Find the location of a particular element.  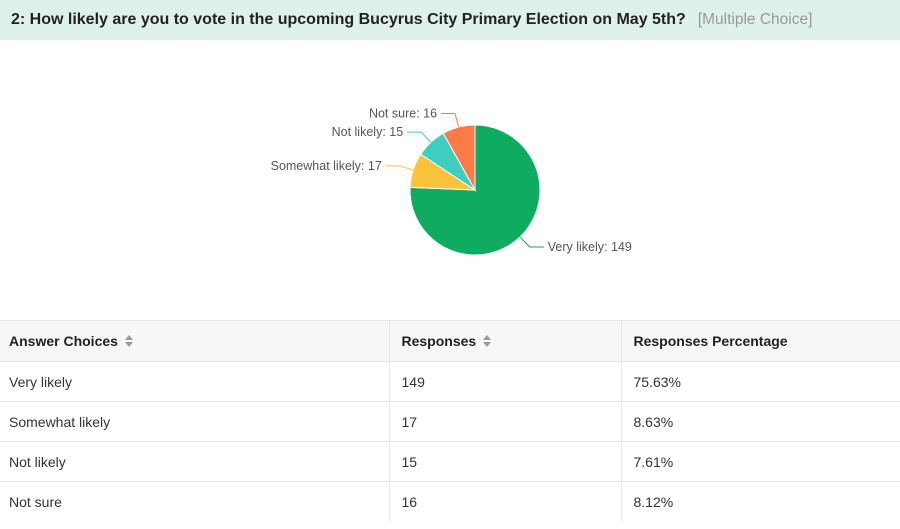

header-responses-label: Responses is located at coordinates (439, 341).